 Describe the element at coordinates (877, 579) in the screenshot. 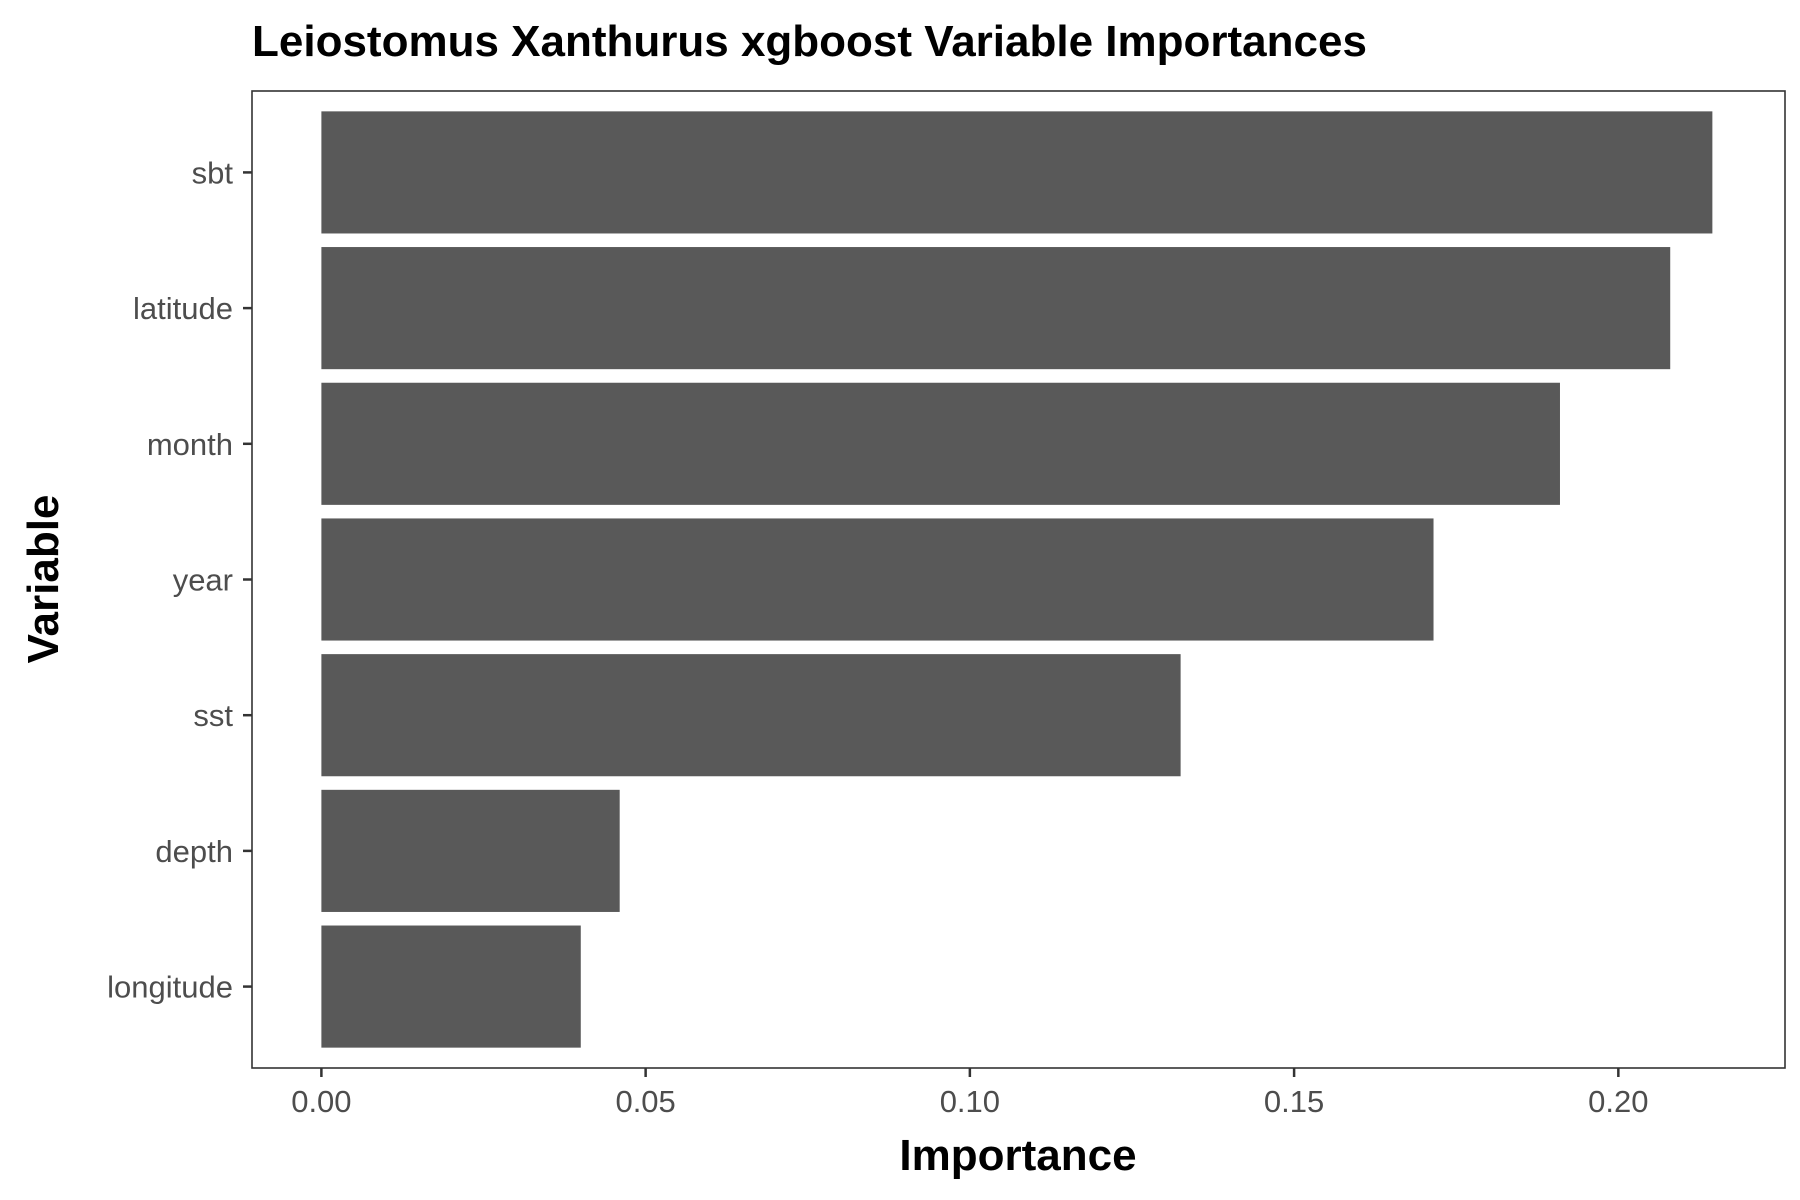

I see `bar-year` at that location.